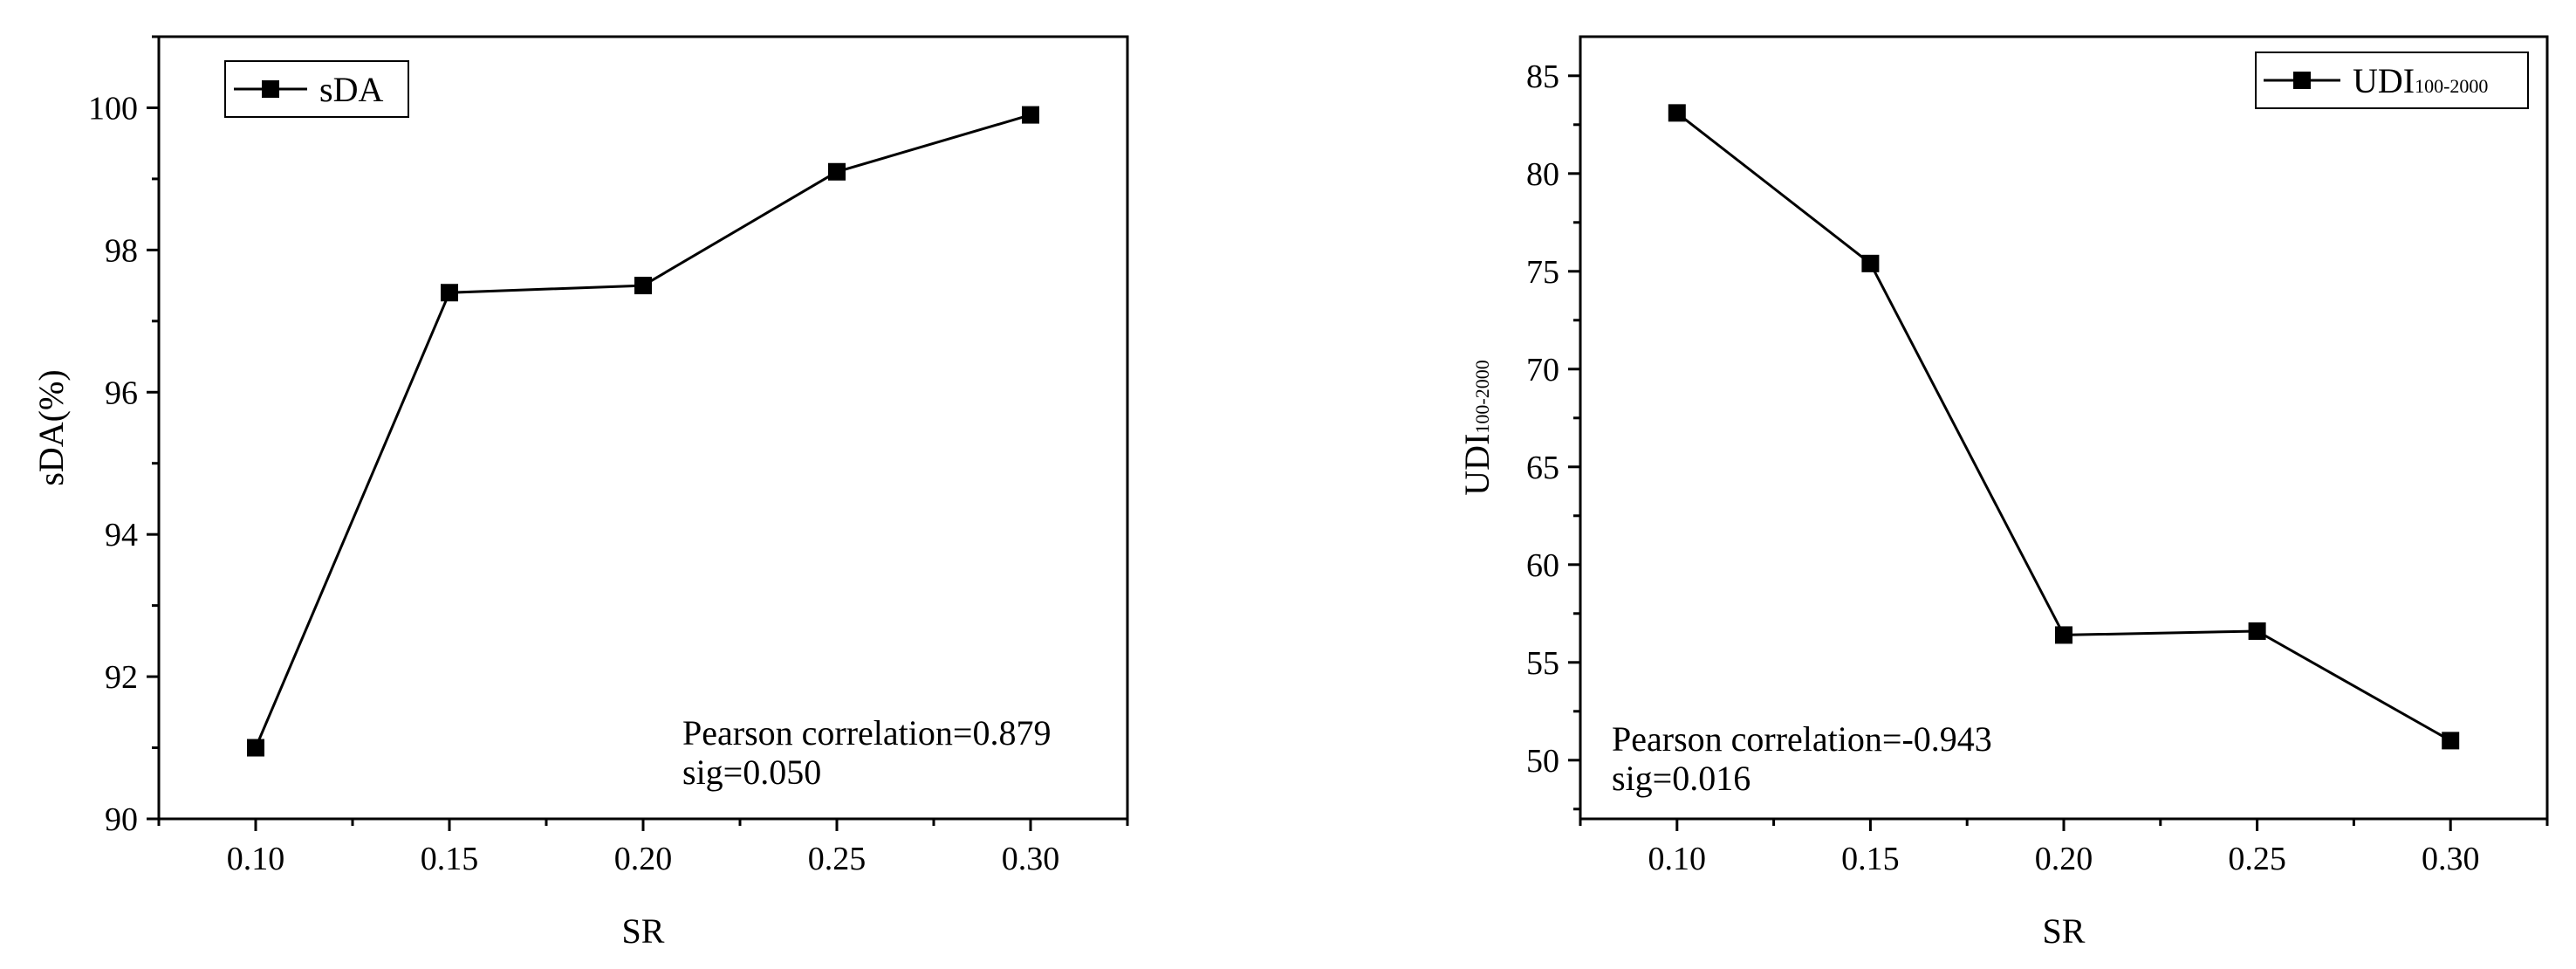  Describe the element at coordinates (122, 535) in the screenshot. I see `y-tick-label: 94` at that location.